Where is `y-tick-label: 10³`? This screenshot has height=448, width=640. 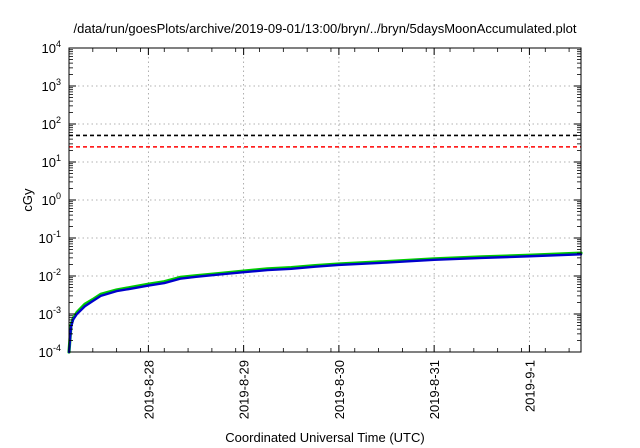 y-tick-label: 10³ is located at coordinates (51, 85).